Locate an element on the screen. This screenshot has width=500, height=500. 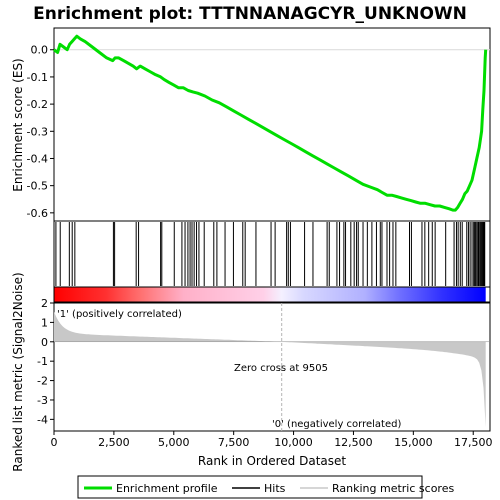
x-tick-label: 2,500 is located at coordinates (114, 442).